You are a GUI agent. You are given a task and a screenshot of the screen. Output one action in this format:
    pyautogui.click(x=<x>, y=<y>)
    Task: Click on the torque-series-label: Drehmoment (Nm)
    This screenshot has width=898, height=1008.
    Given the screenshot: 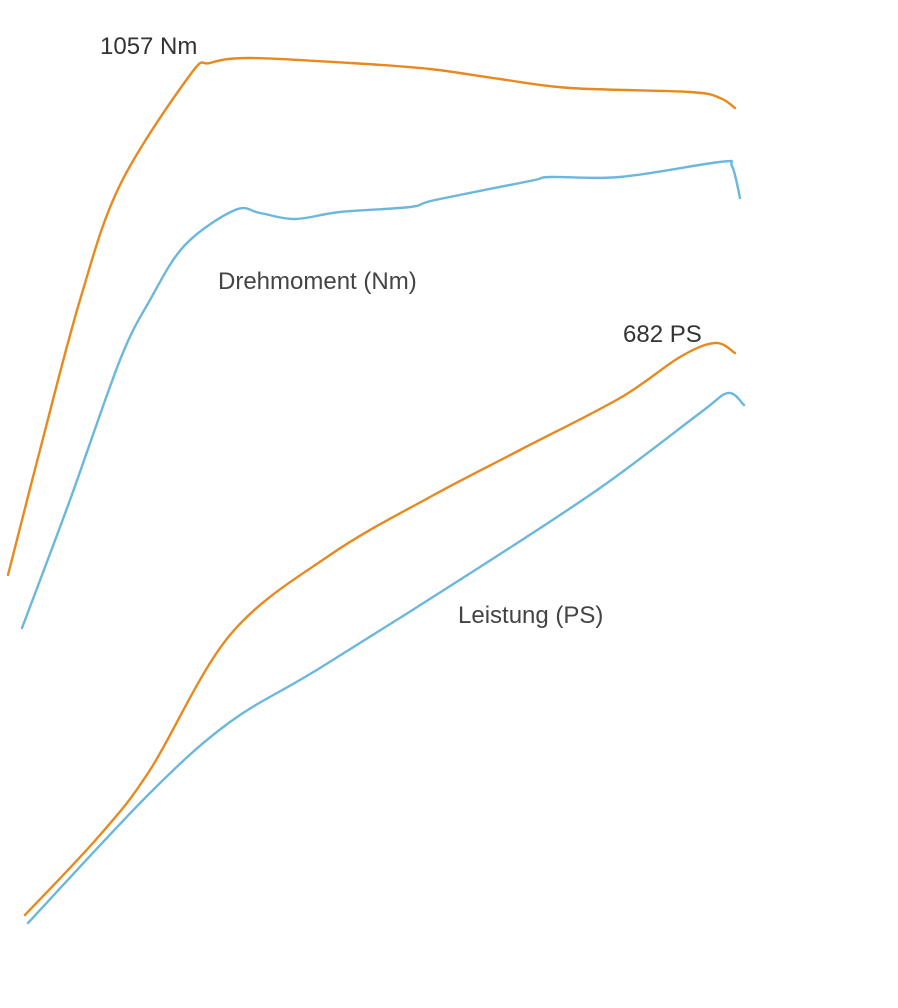 What is the action you would take?
    pyautogui.click(x=317, y=281)
    